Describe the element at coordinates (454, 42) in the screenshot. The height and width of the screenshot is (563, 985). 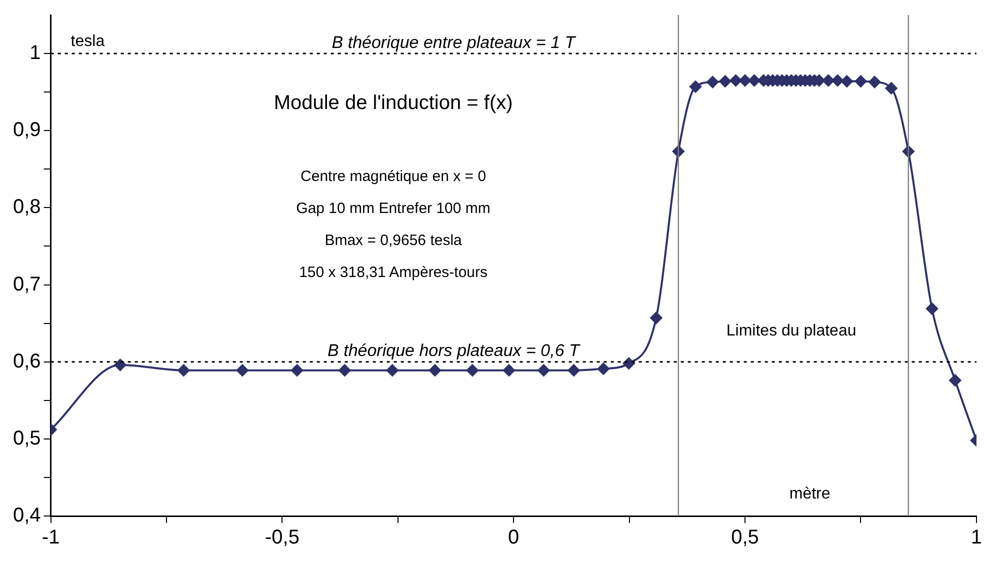
I see `ref-line-label: B théorique entre plateaux = 1 T` at that location.